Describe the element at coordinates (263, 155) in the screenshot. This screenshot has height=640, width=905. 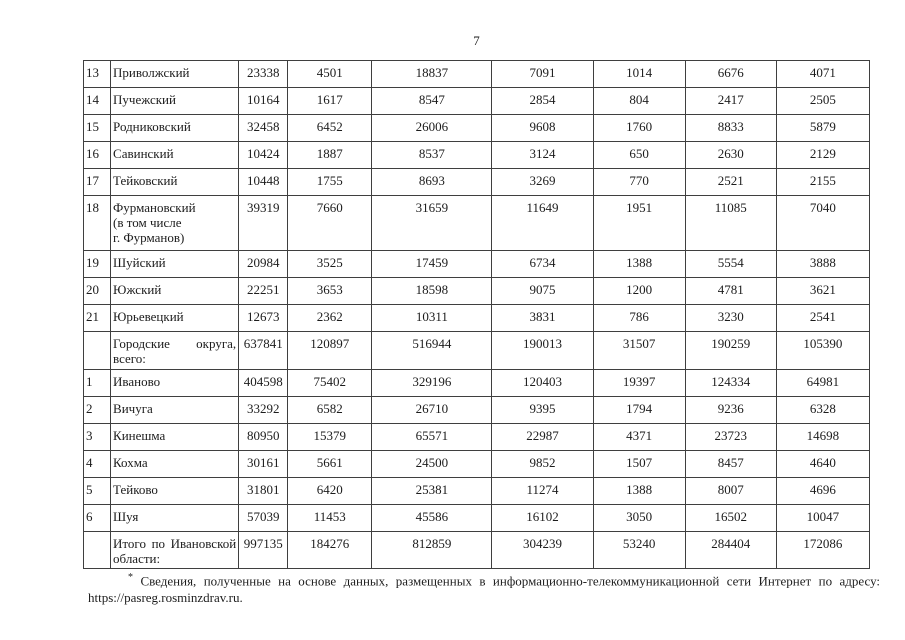
I see `value-cell: 10424` at that location.